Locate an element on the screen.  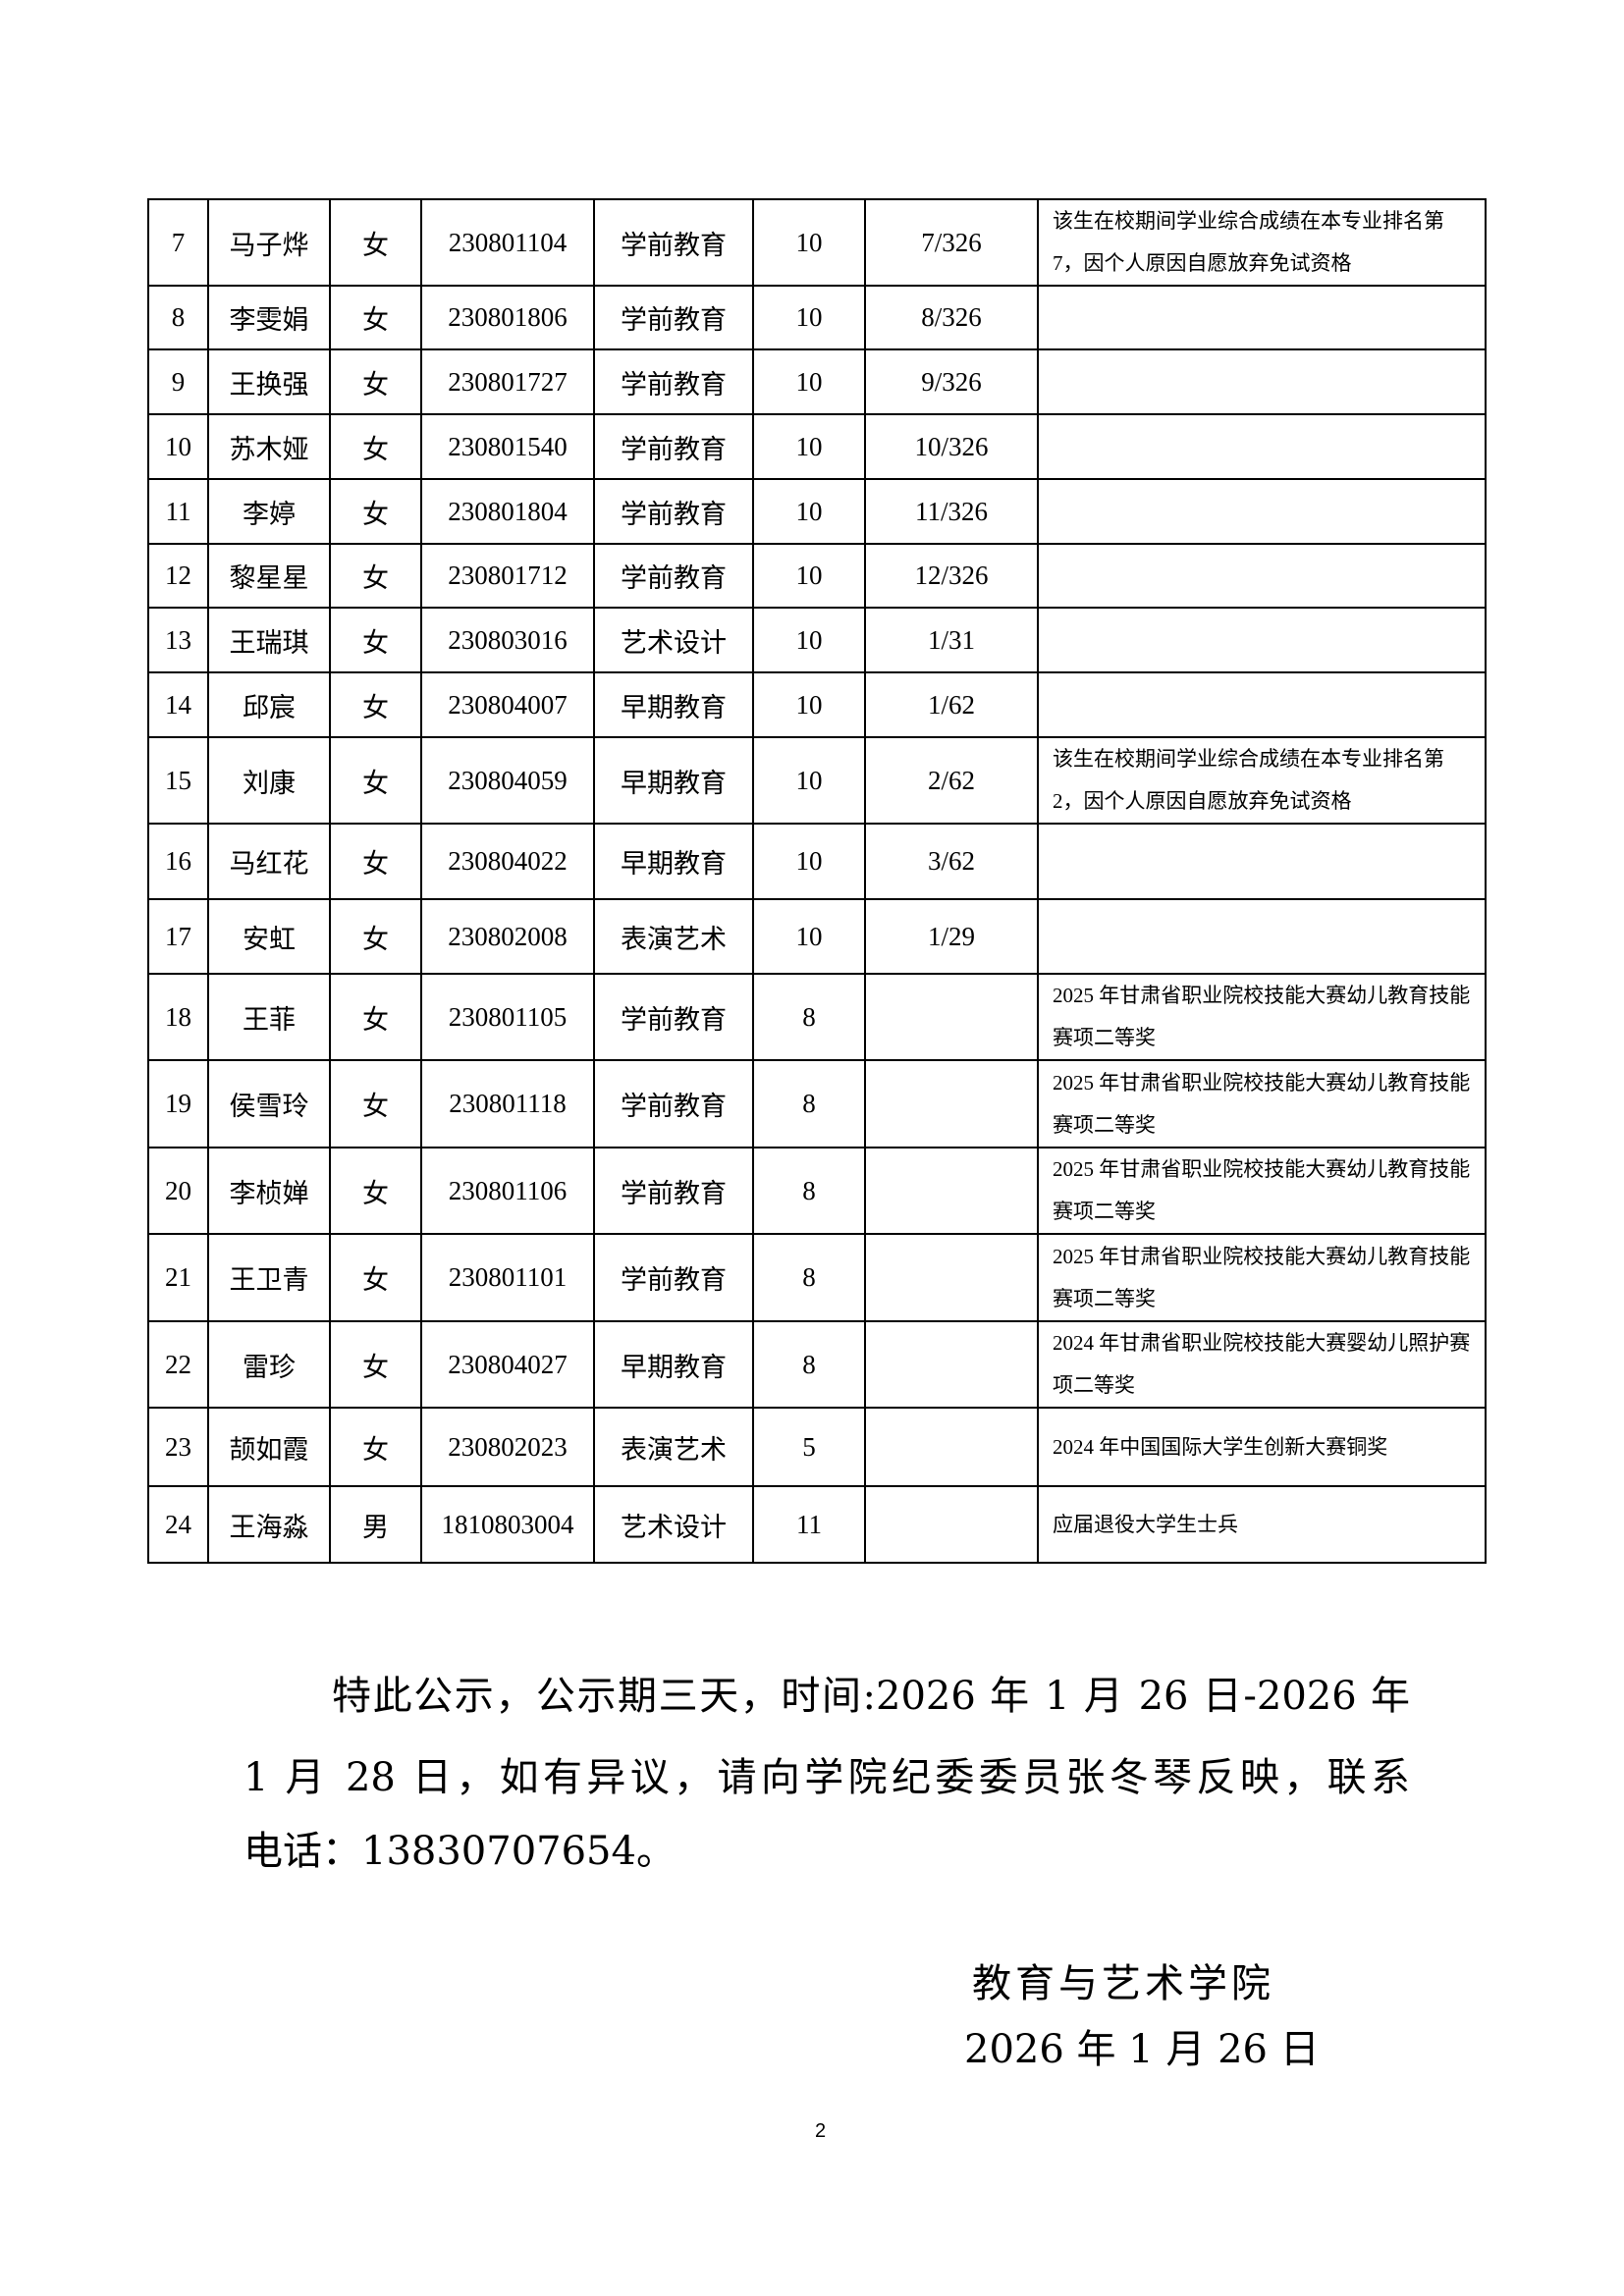
page-number: 2 is located at coordinates (821, 2131).